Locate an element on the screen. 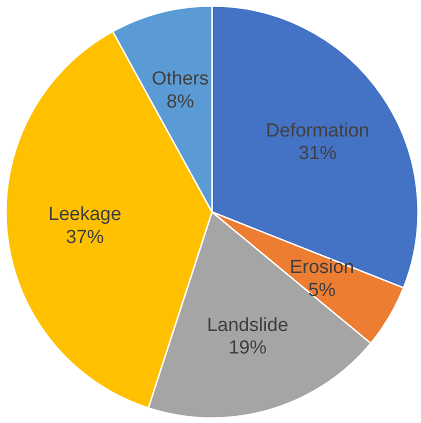  slice-label: Erosion is located at coordinates (322, 267).